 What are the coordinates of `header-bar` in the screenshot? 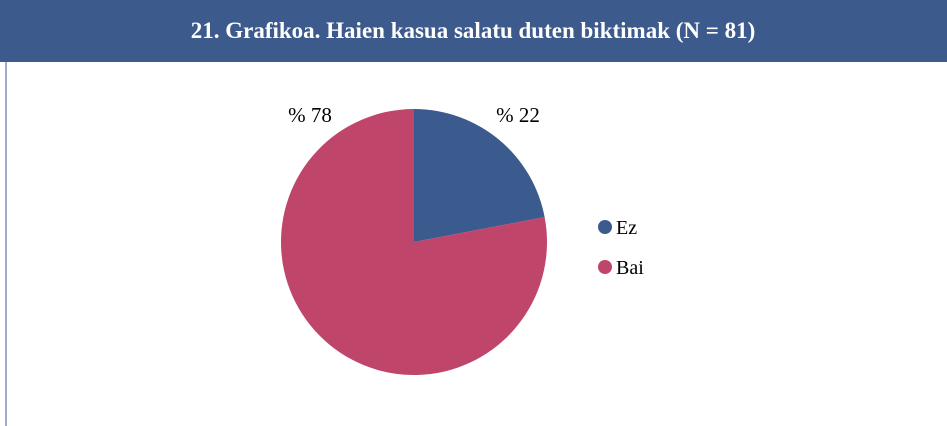 It's located at (473, 31).